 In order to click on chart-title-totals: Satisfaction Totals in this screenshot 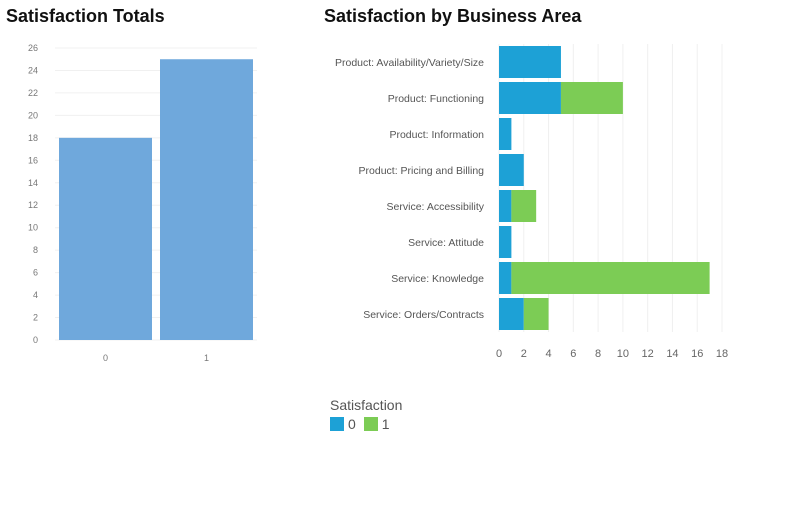, I will do `click(85, 16)`.